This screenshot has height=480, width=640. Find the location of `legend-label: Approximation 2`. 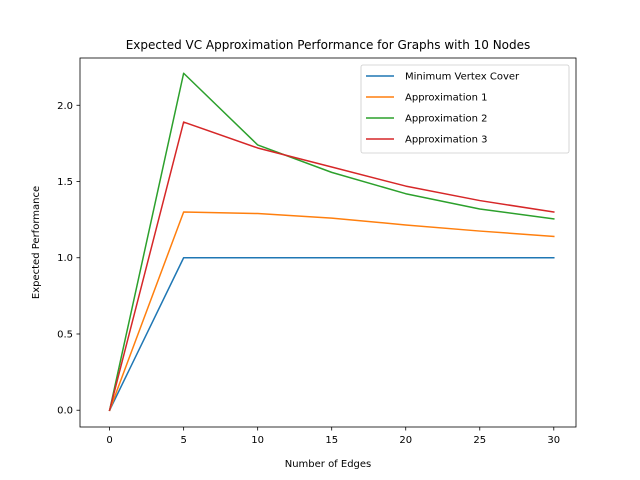

legend-label: Approximation 2 is located at coordinates (446, 119).